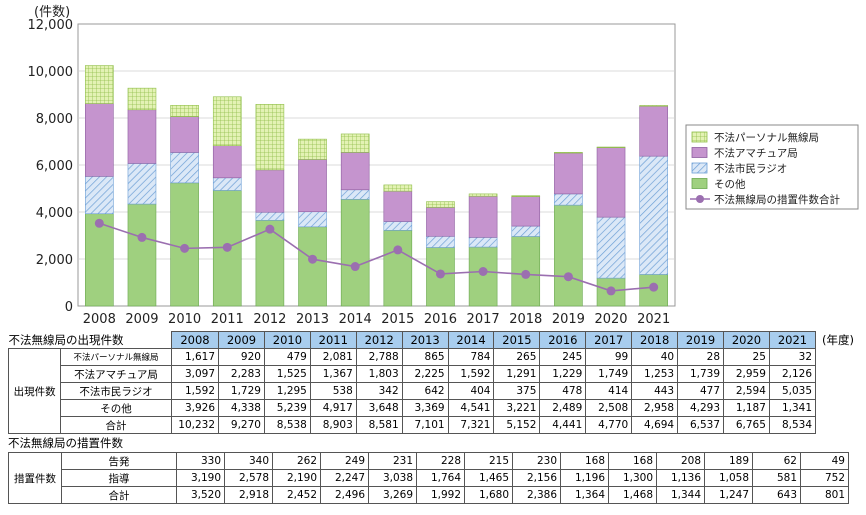 The height and width of the screenshot is (515, 866). What do you see at coordinates (610, 319) in the screenshot?
I see `x-tick-label: 2020` at bounding box center [610, 319].